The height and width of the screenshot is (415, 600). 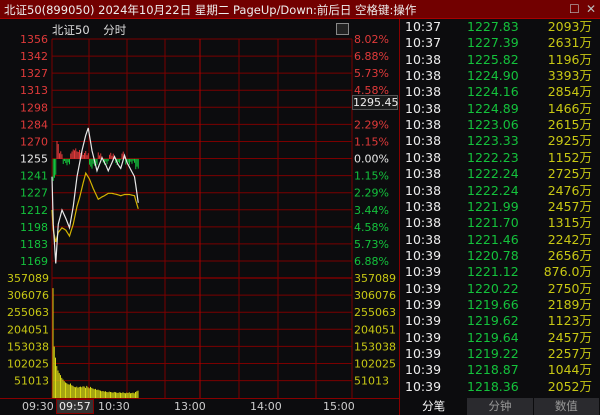 What do you see at coordinates (493, 206) in the screenshot?
I see `tick-price: 1221.99` at bounding box center [493, 206].